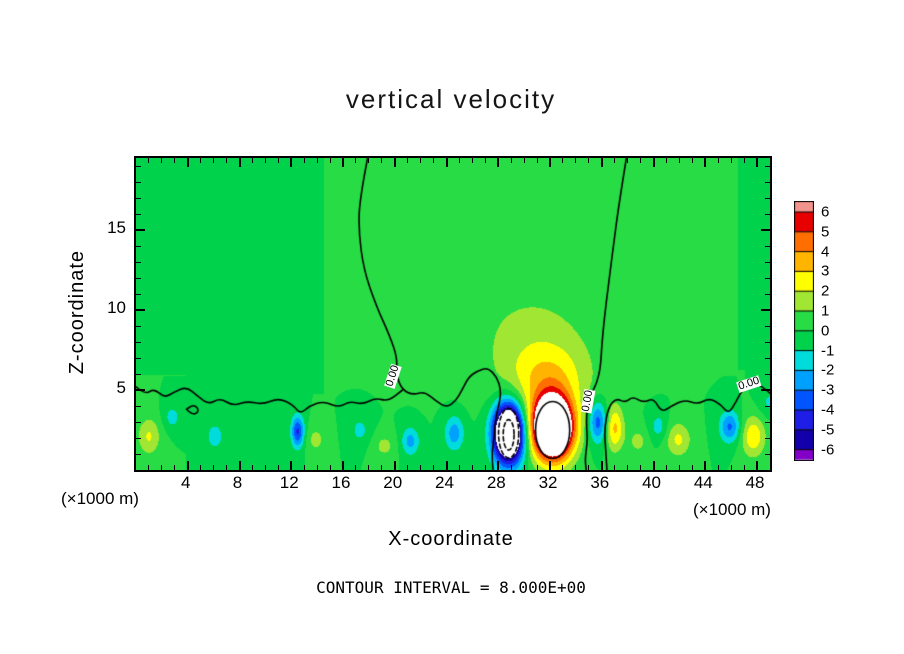 The width and height of the screenshot is (904, 654). I want to click on x-tick-label: 32, so click(548, 482).